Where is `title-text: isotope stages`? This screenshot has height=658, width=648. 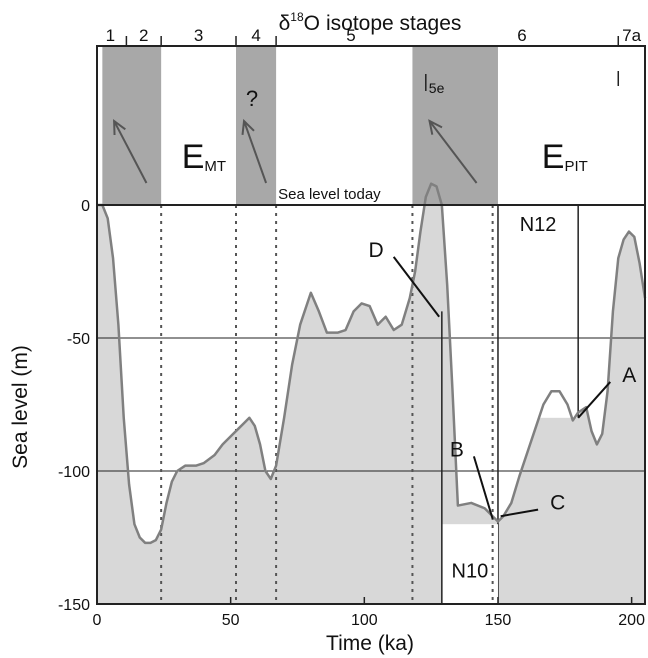
title-text: isotope stages is located at coordinates (393, 23).